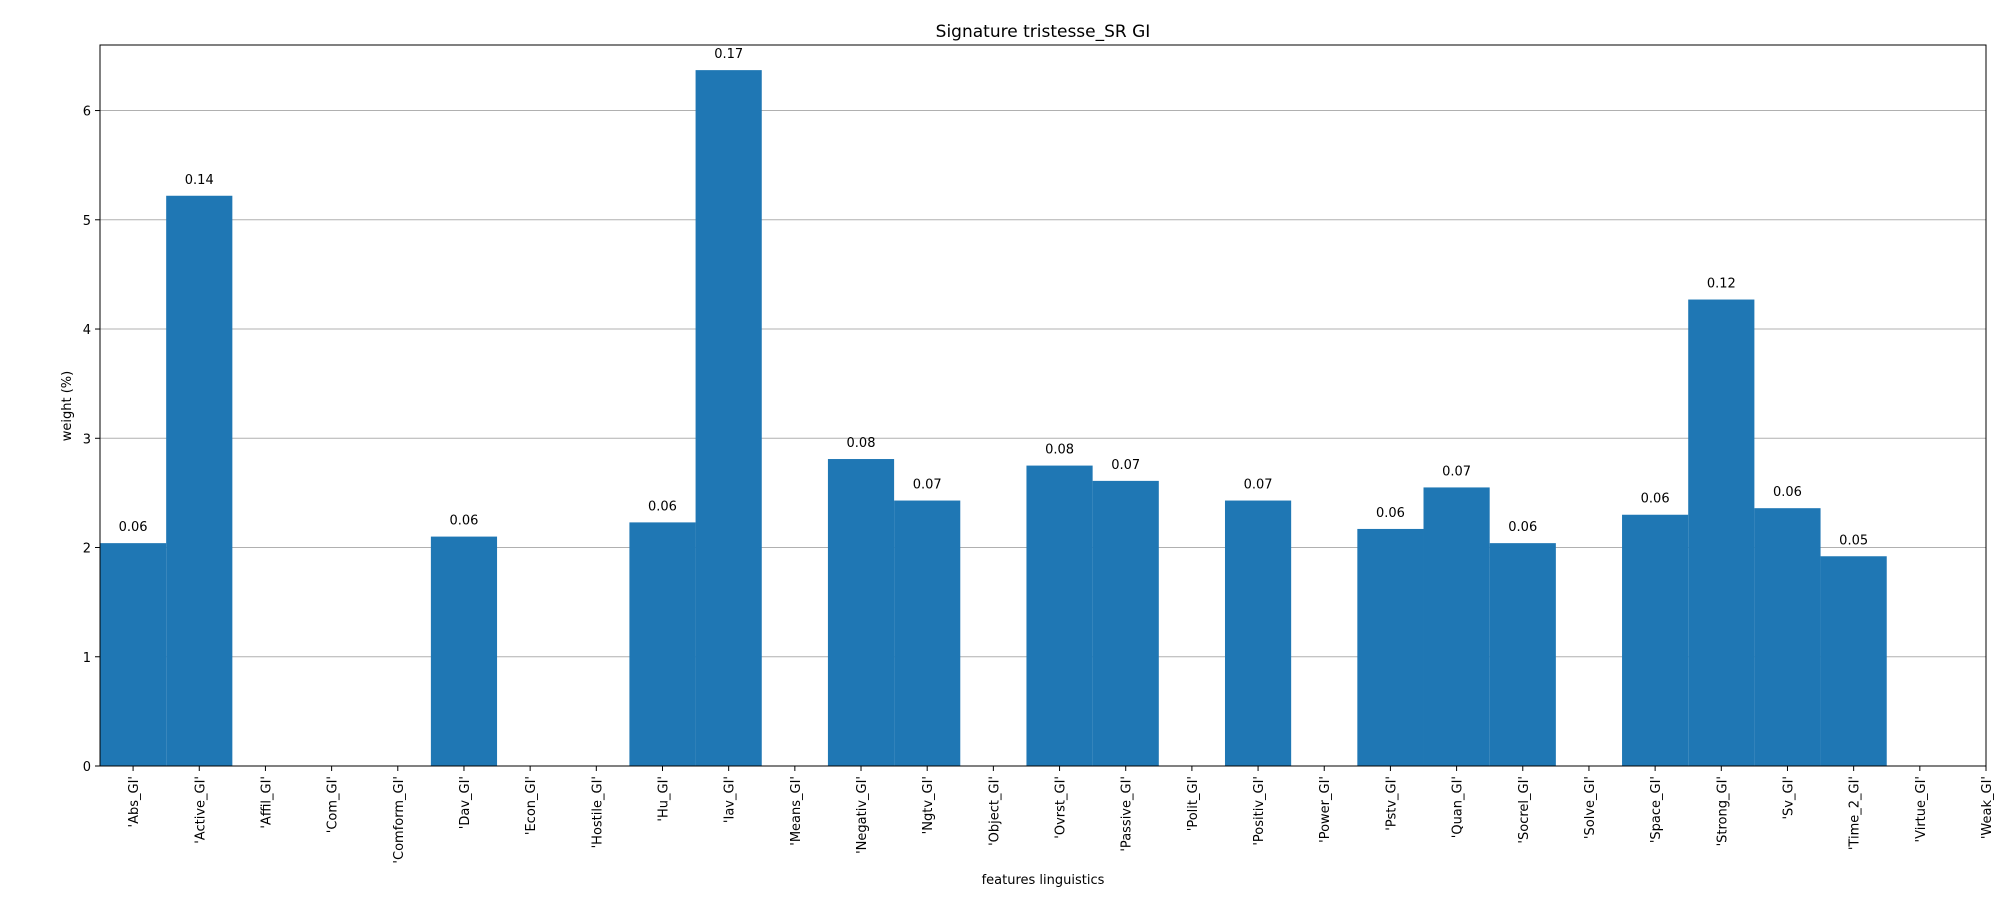 This screenshot has height=900, width=2000. Describe the element at coordinates (200, 810) in the screenshot. I see `x-tick-label: 'Active_GI'` at that location.